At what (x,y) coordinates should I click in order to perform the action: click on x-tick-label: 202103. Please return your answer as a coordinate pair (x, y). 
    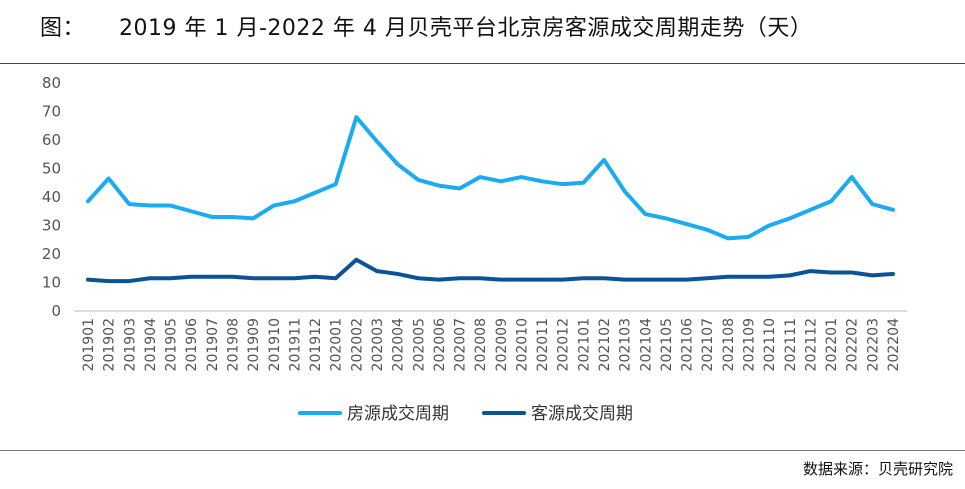
    Looking at the image, I should click on (626, 344).